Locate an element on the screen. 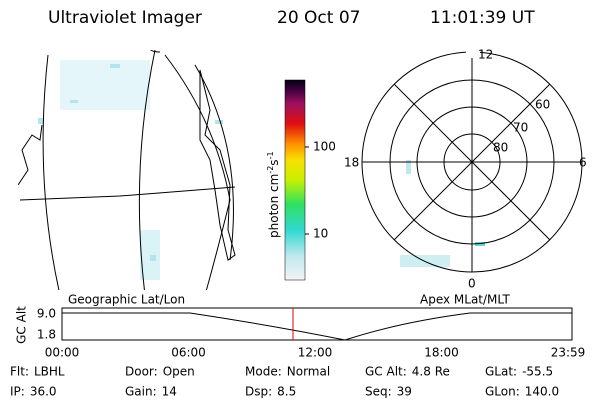 Image resolution: width=600 pixels, height=400 pixels. status-label: Mode: is located at coordinates (263, 372).